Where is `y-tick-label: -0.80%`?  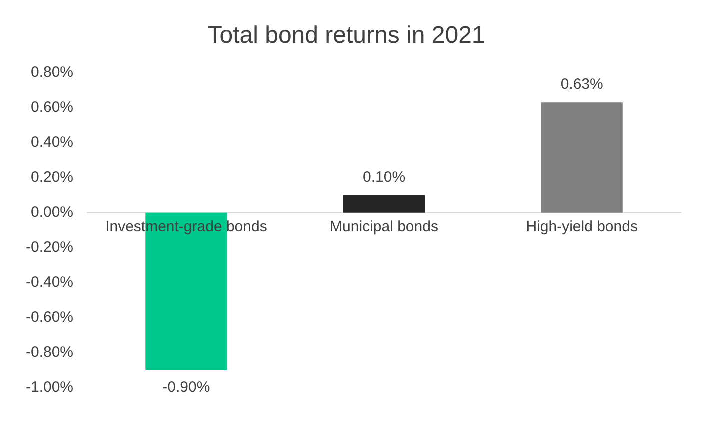 y-tick-label: -0.80% is located at coordinates (50, 353).